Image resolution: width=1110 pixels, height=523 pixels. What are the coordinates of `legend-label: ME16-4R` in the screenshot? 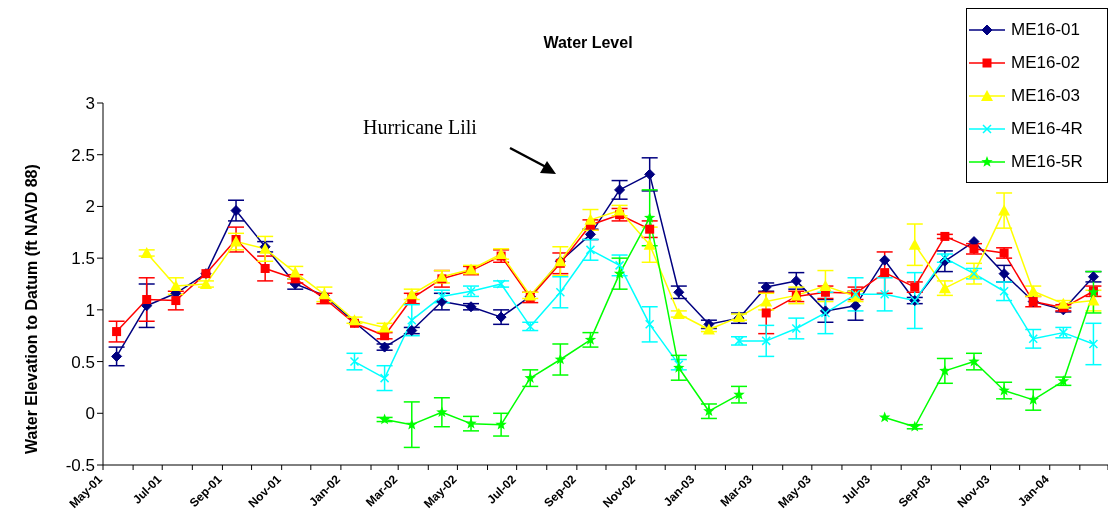 It's located at (1047, 128).